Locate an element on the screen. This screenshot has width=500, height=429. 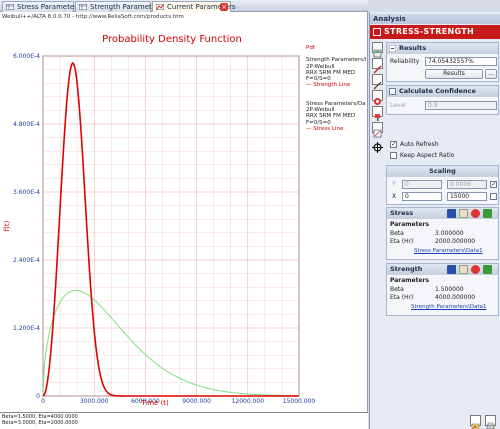
series-line is located at coordinates (171, 343).